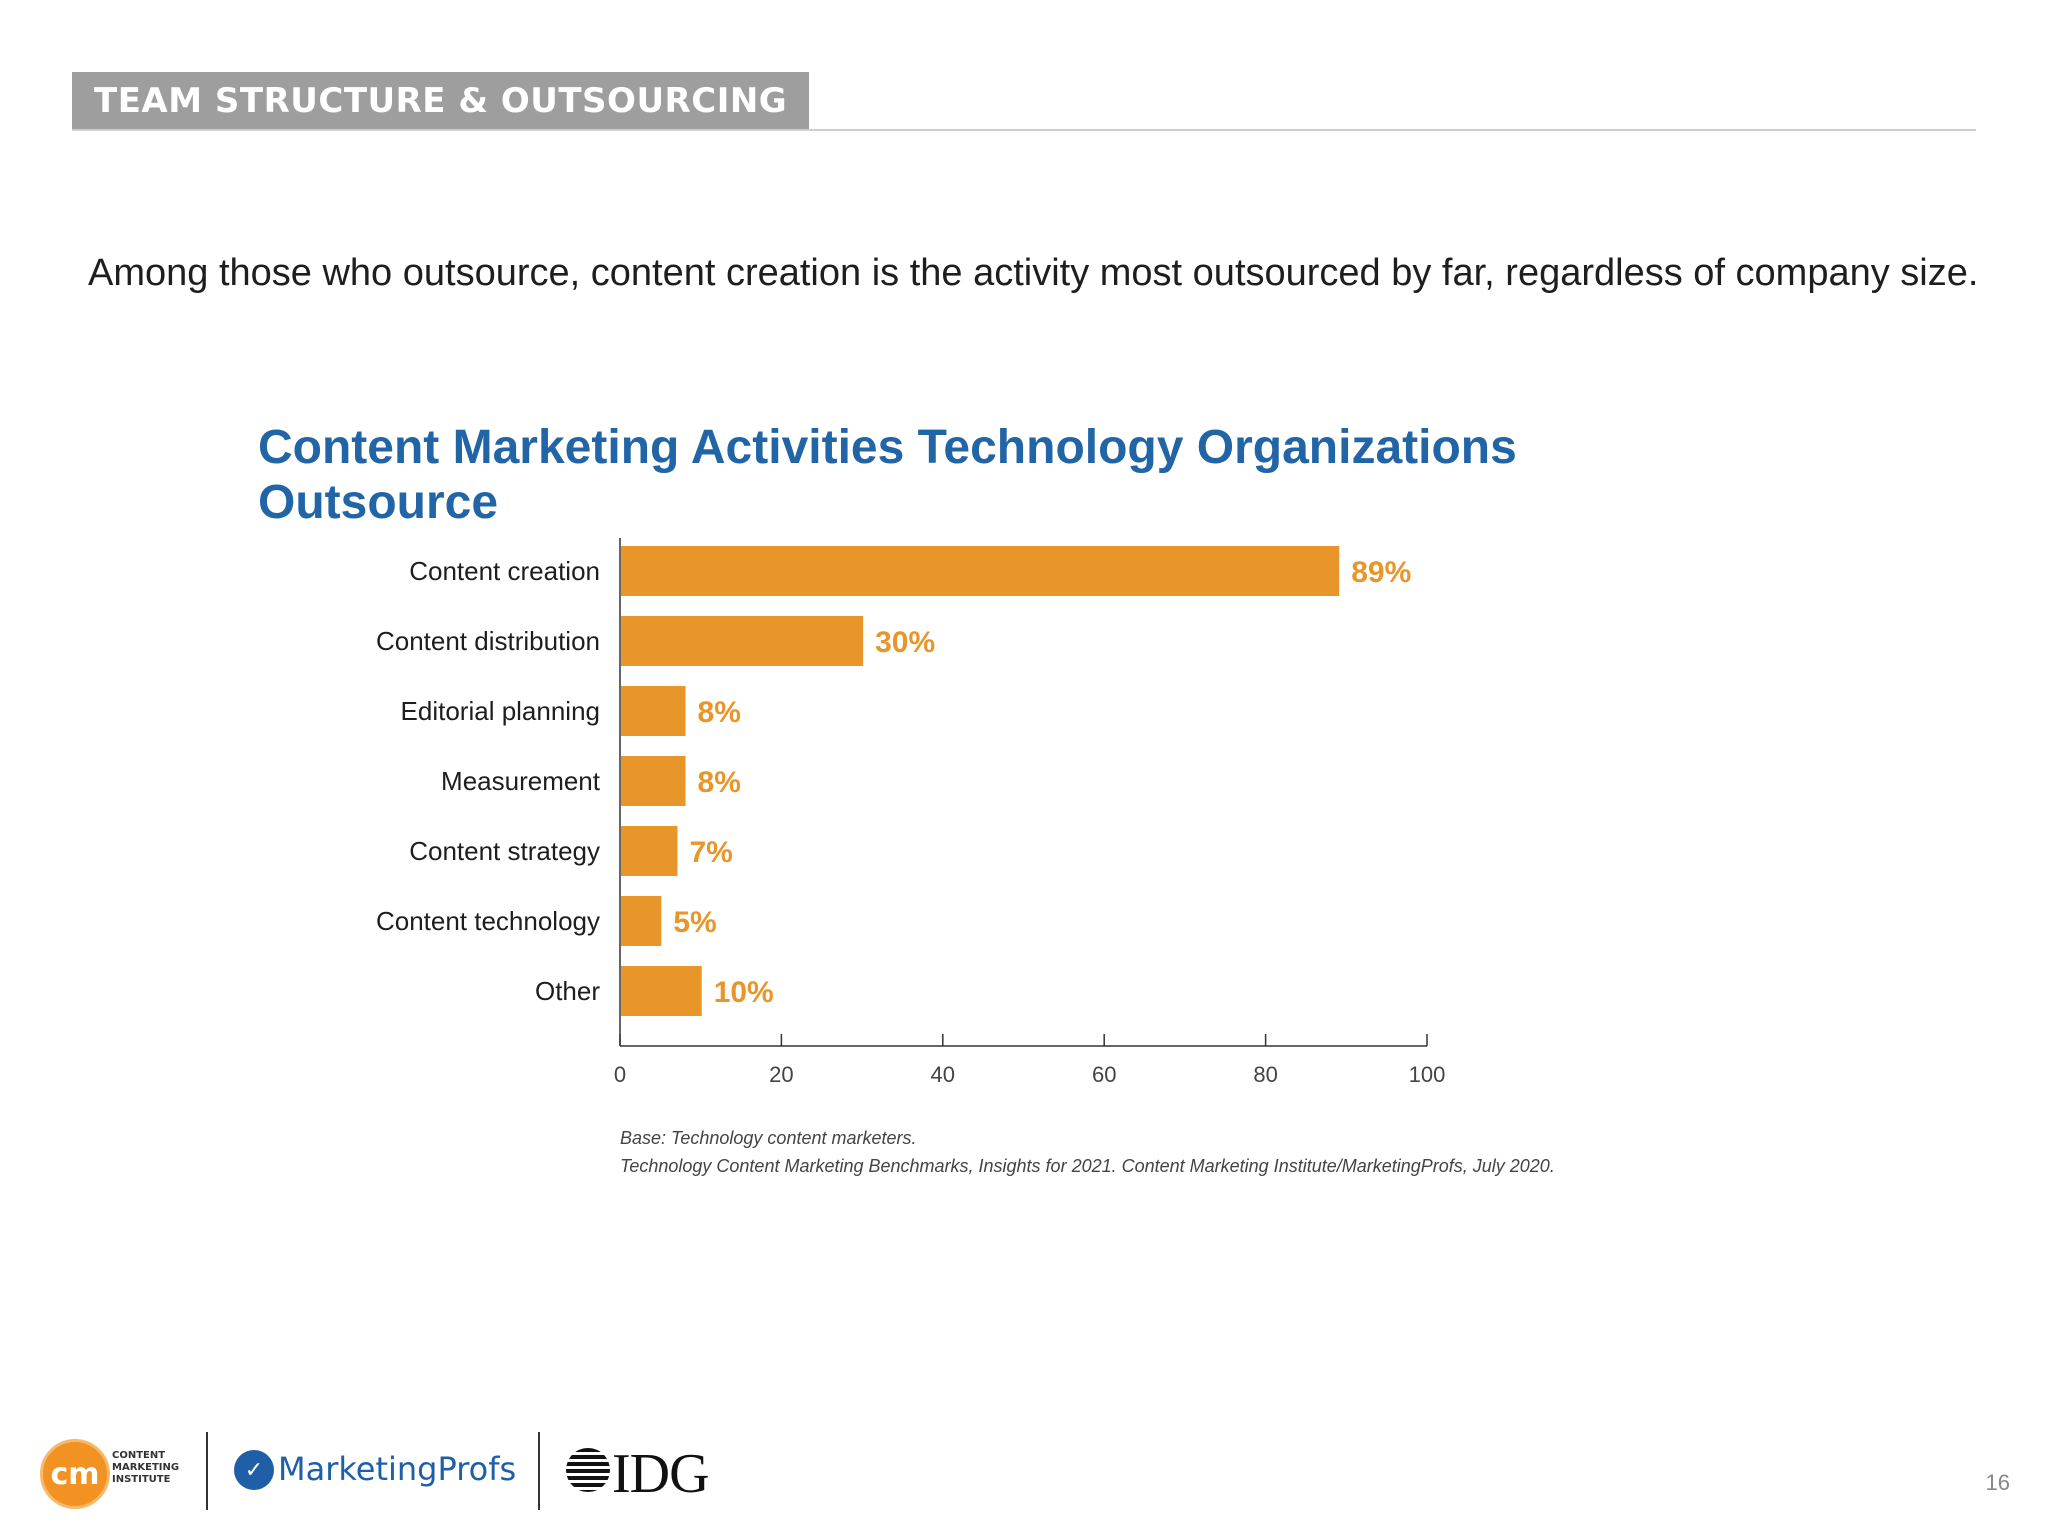  I want to click on marketingprofs-logo-icon: ✓, so click(254, 1470).